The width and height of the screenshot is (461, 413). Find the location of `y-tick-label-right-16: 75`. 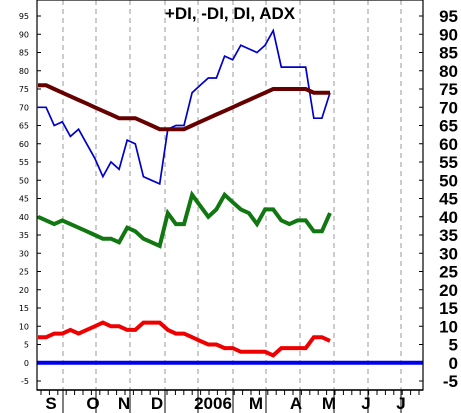

y-tick-label-right-16: 75 is located at coordinates (448, 89).